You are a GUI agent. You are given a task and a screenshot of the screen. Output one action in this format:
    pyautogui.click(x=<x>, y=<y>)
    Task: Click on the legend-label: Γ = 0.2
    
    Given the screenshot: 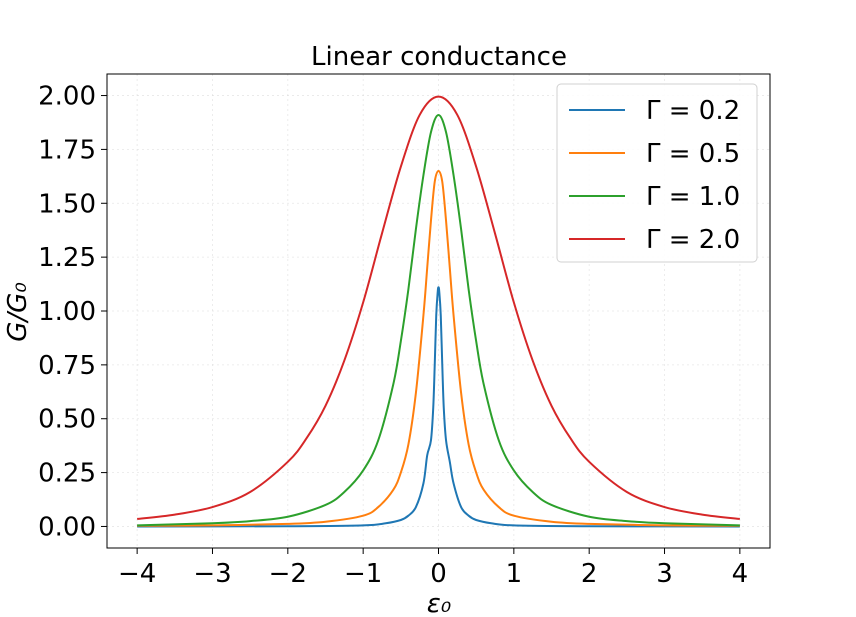 What is the action you would take?
    pyautogui.click(x=693, y=111)
    